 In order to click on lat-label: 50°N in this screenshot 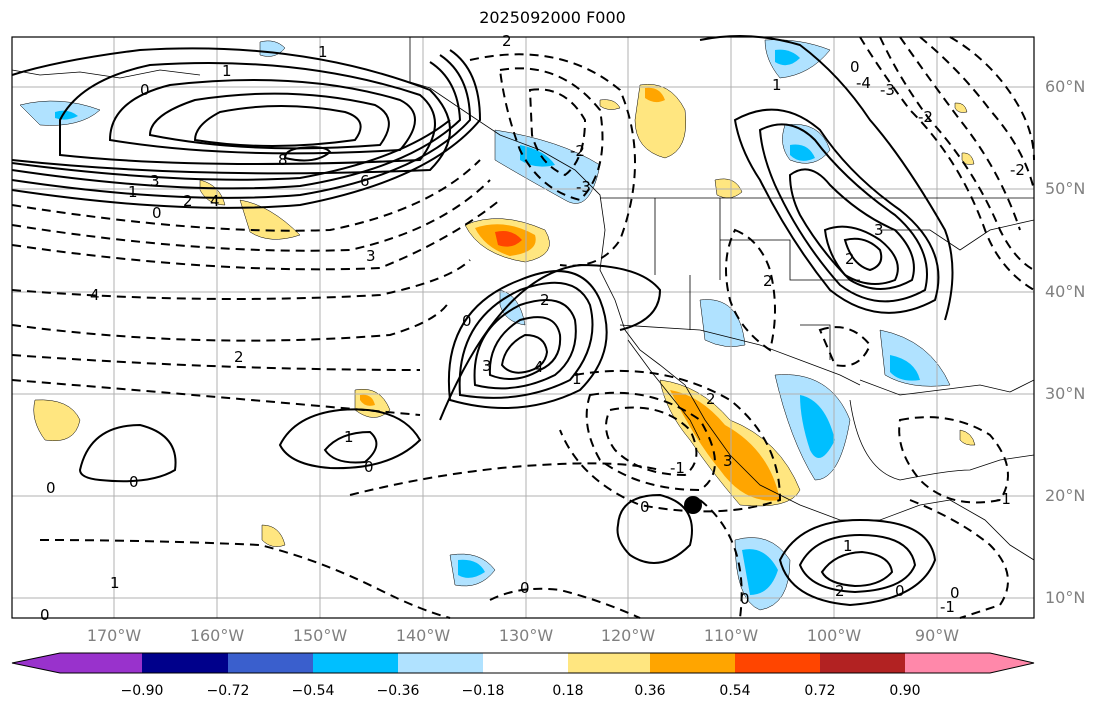, I will do `click(1065, 188)`.